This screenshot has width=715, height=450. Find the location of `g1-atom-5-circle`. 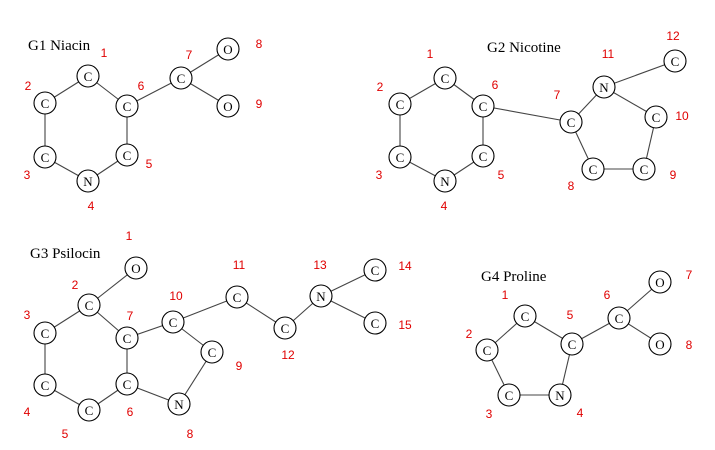

g1-atom-5-circle is located at coordinates (127, 155).